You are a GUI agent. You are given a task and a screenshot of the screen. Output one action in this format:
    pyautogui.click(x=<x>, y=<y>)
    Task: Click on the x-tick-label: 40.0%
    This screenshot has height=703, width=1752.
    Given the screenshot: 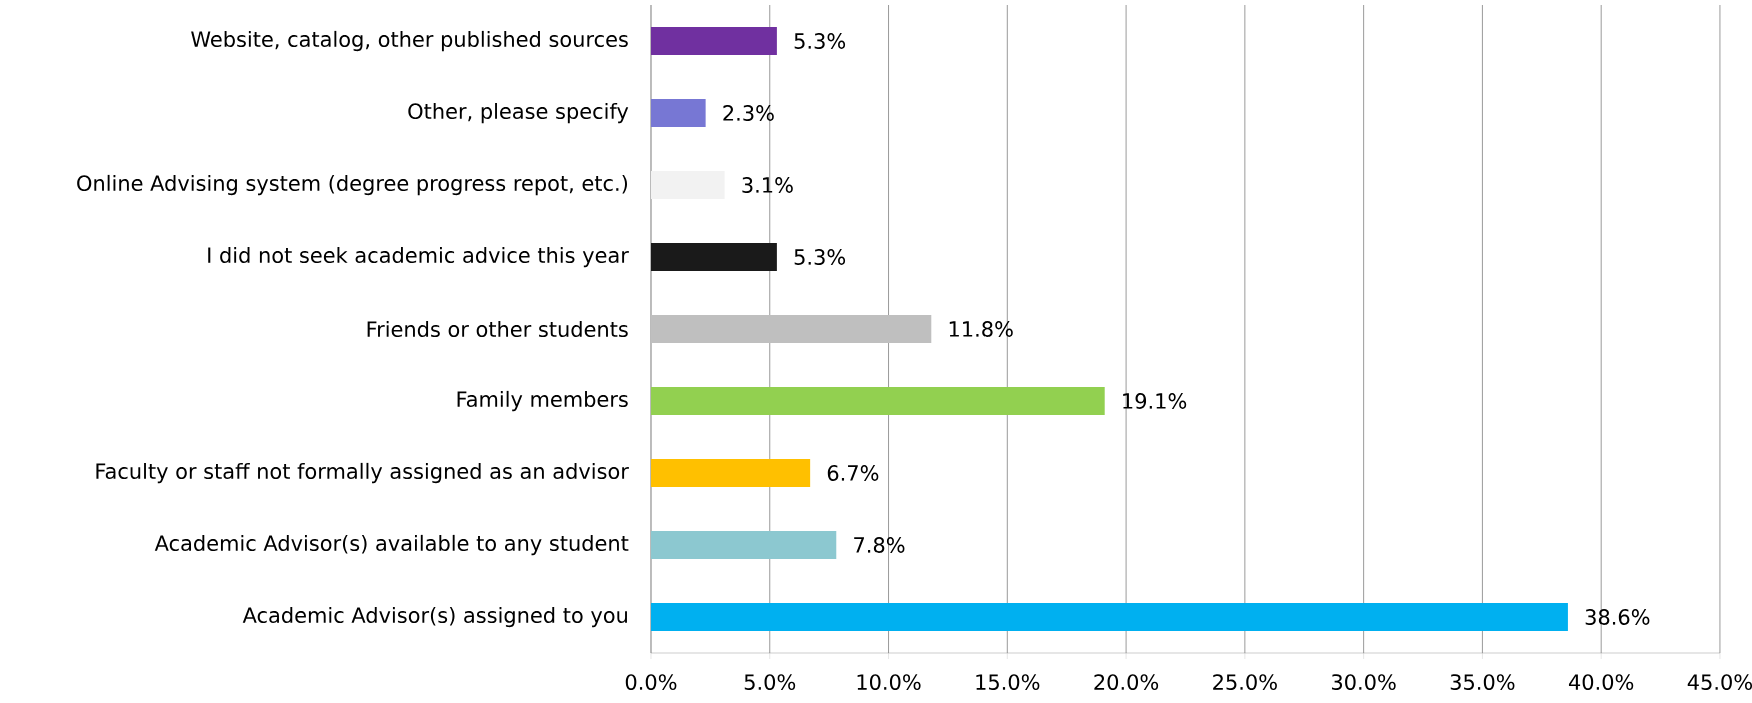 What is the action you would take?
    pyautogui.click(x=1601, y=682)
    